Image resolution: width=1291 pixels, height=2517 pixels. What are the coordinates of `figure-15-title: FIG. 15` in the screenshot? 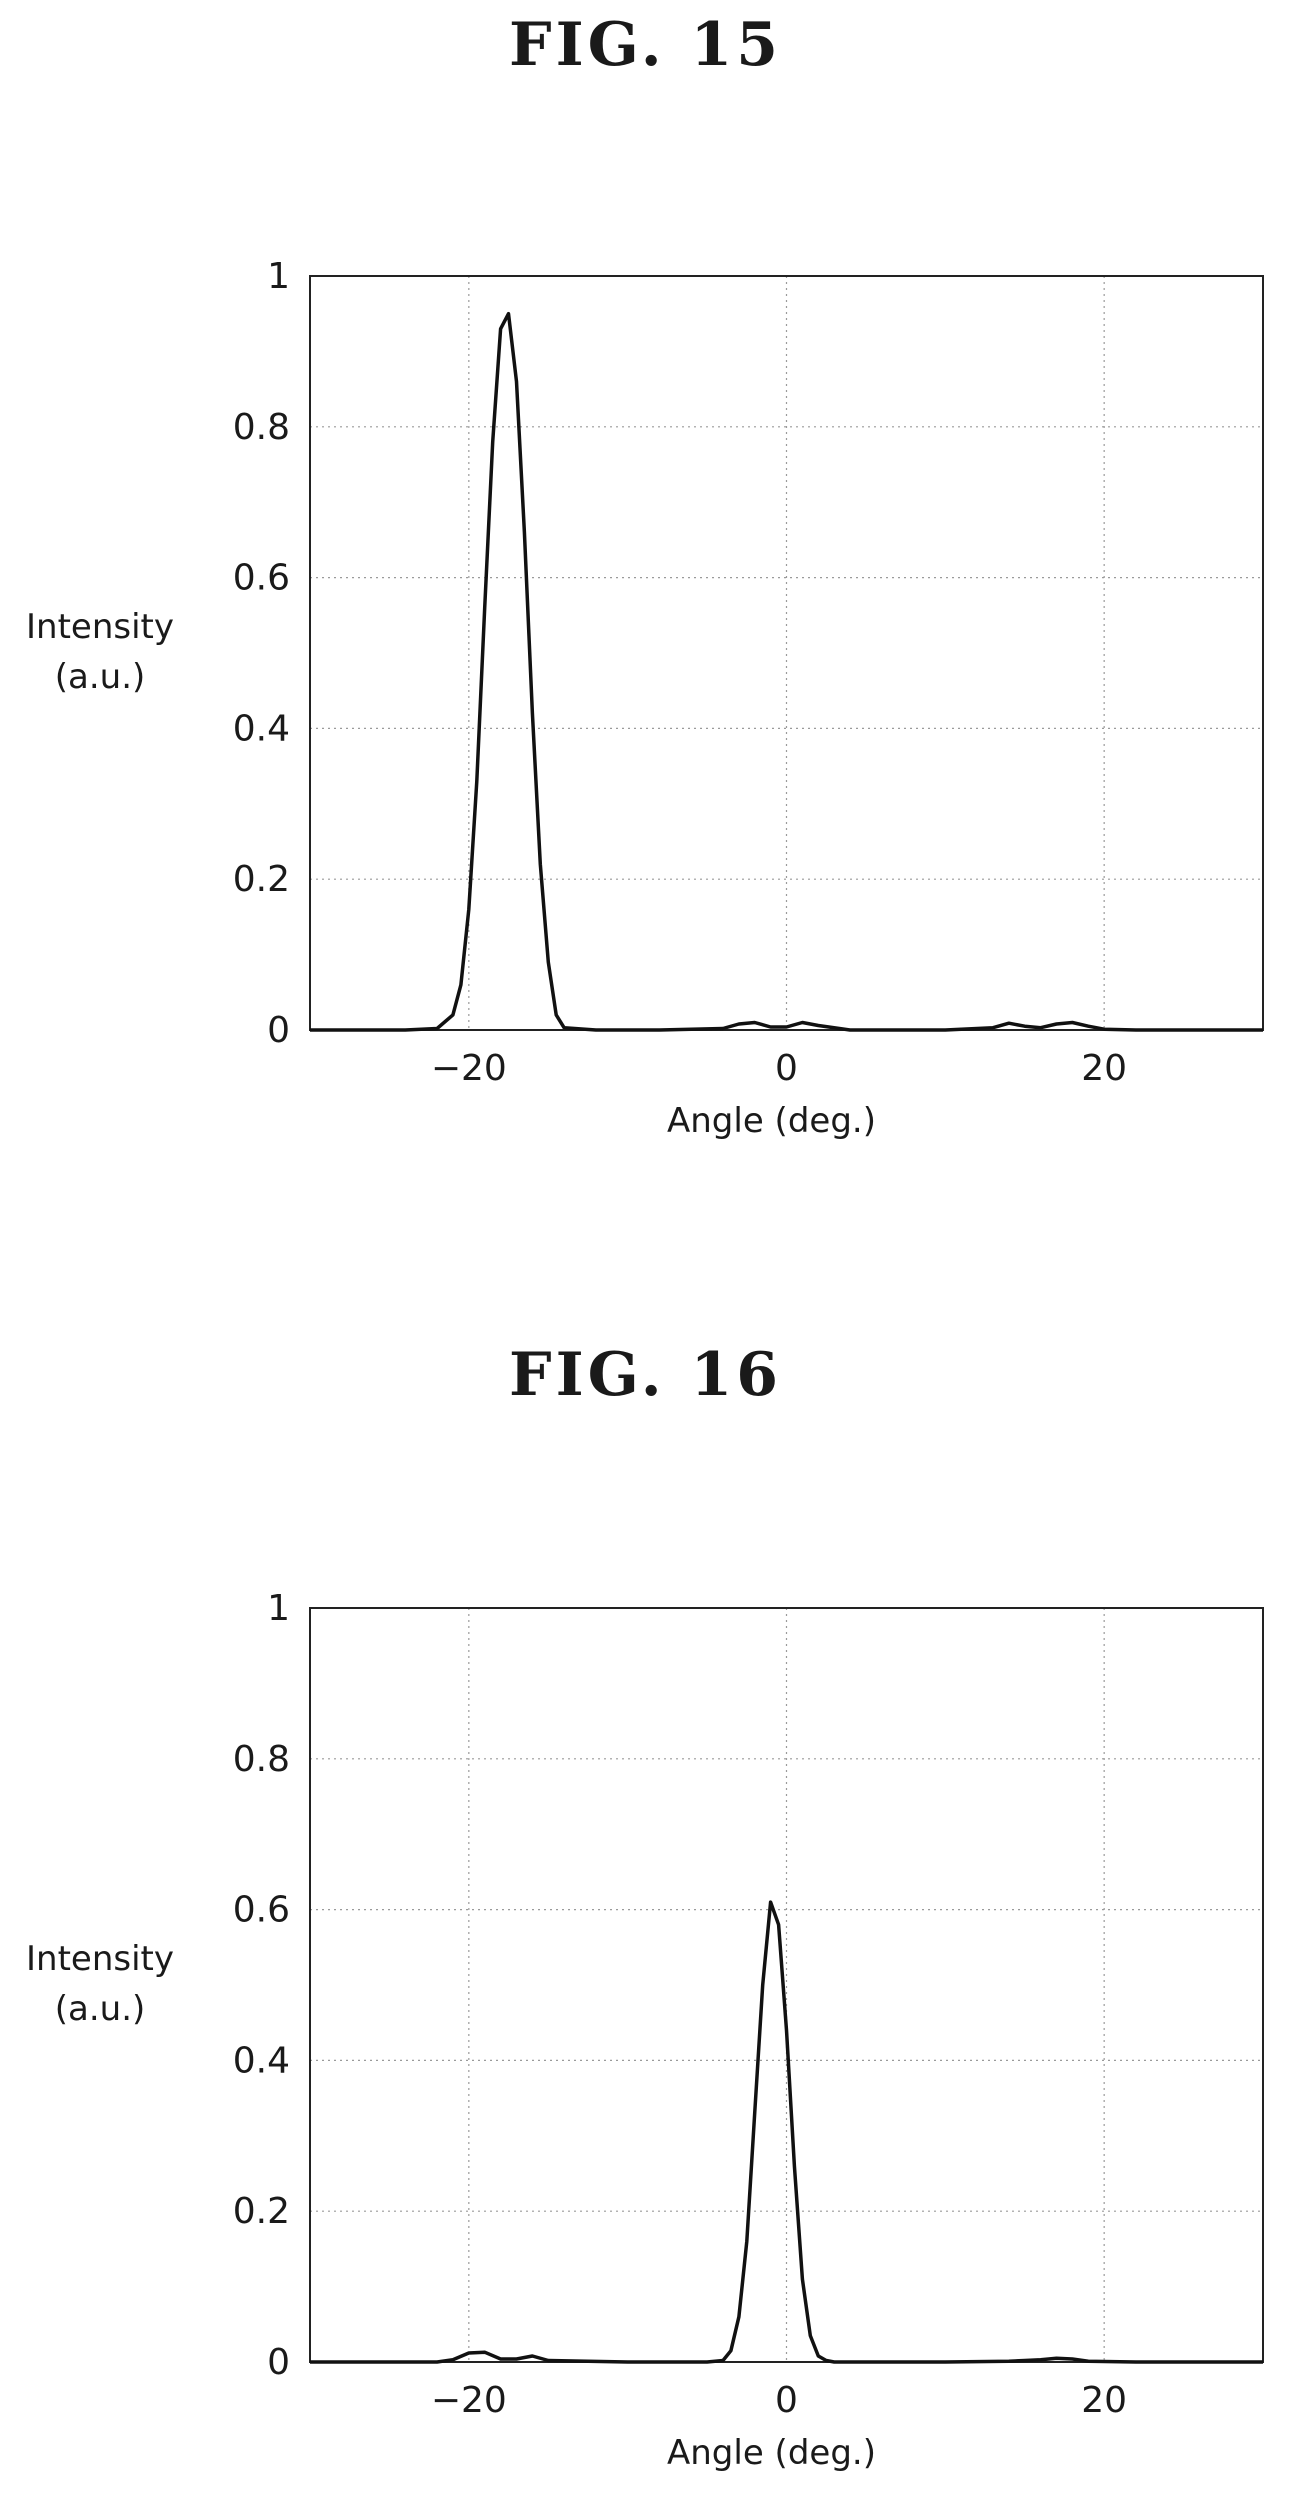 It's located at (645, 45).